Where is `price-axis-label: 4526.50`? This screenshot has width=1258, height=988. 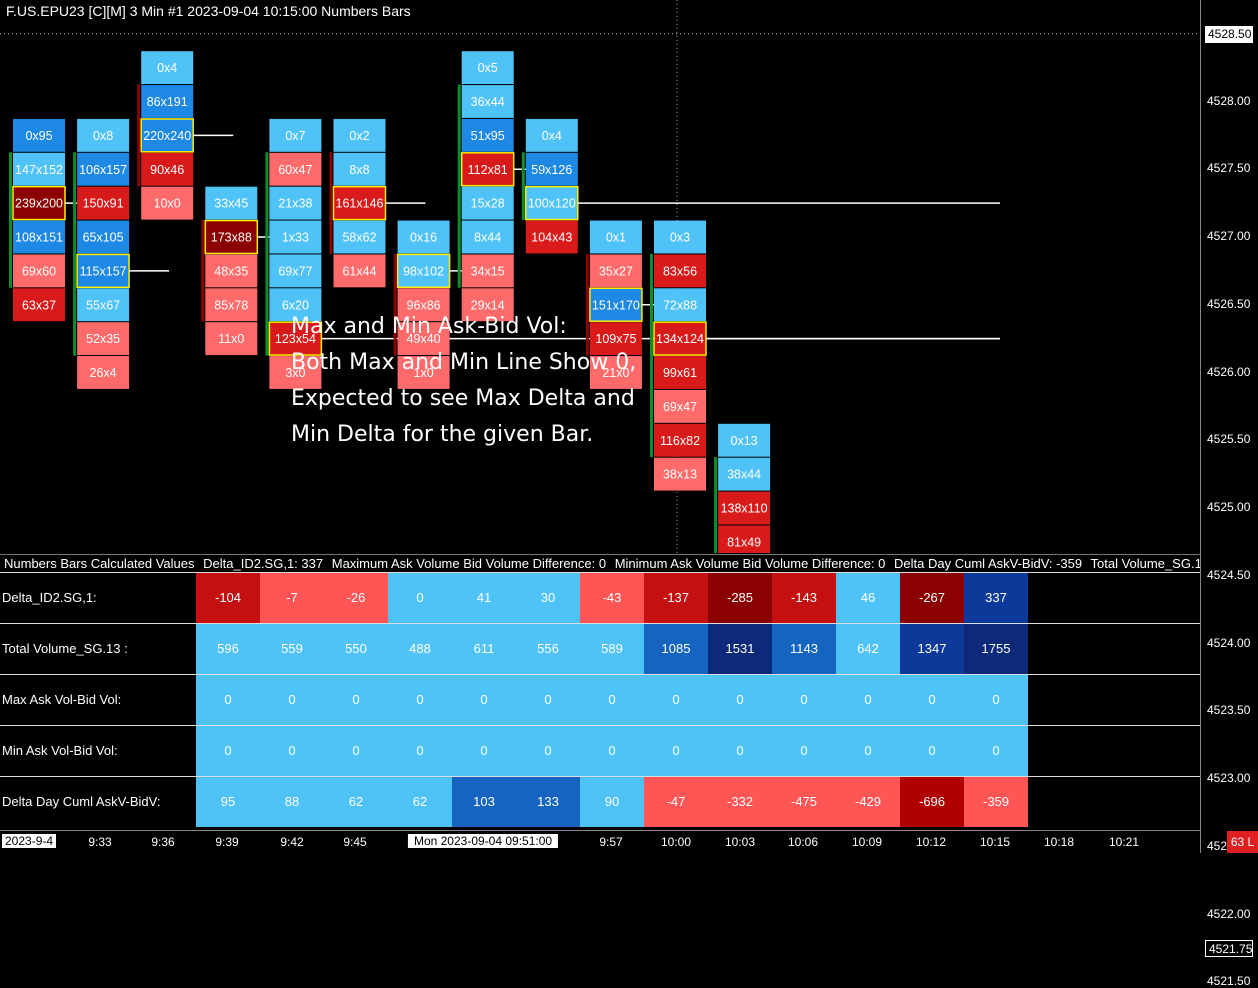 price-axis-label: 4526.50 is located at coordinates (1229, 303).